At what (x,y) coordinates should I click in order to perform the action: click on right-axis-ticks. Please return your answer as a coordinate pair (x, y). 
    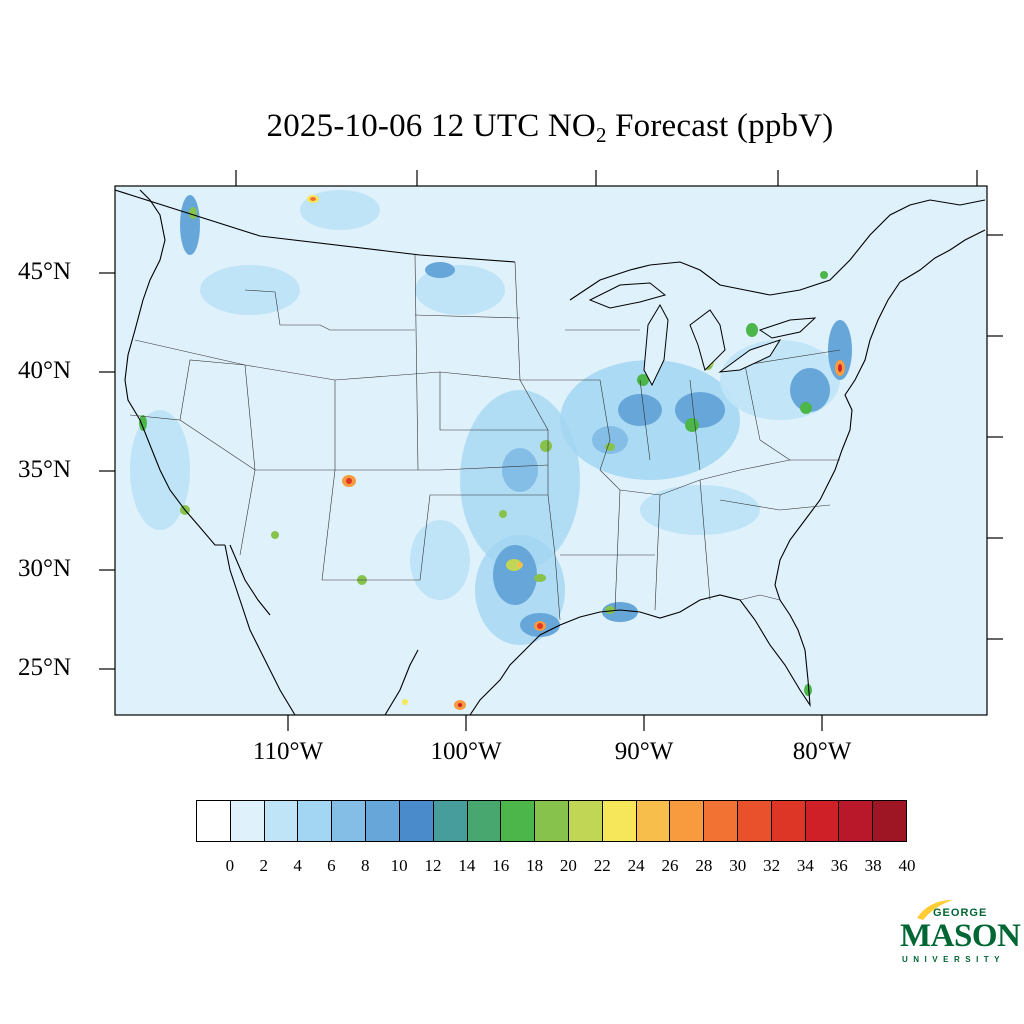
    Looking at the image, I should click on (995, 437).